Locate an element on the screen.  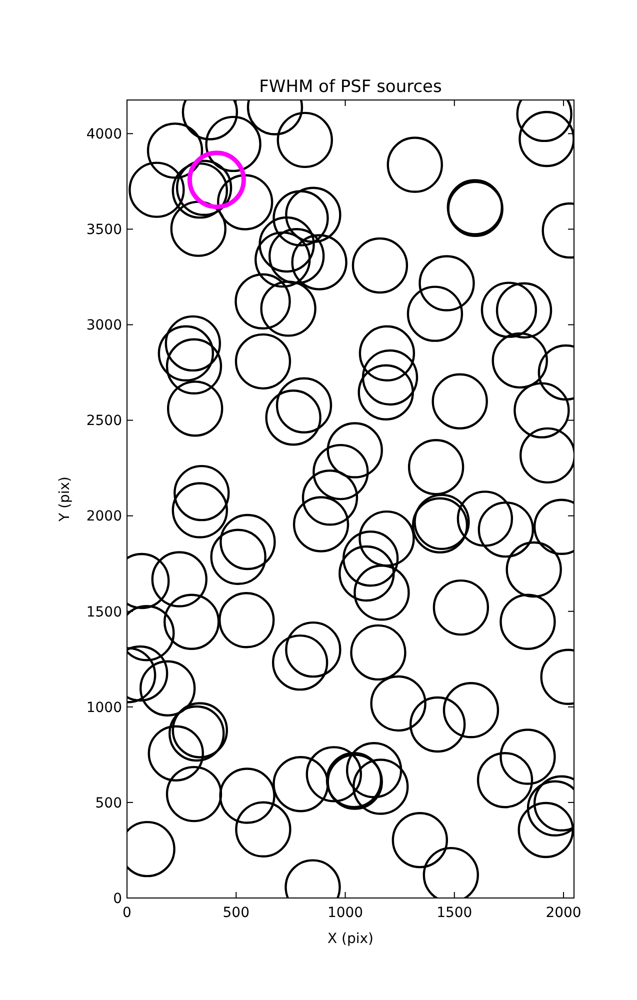
y-tick-label: 2000 is located at coordinates (104, 516).